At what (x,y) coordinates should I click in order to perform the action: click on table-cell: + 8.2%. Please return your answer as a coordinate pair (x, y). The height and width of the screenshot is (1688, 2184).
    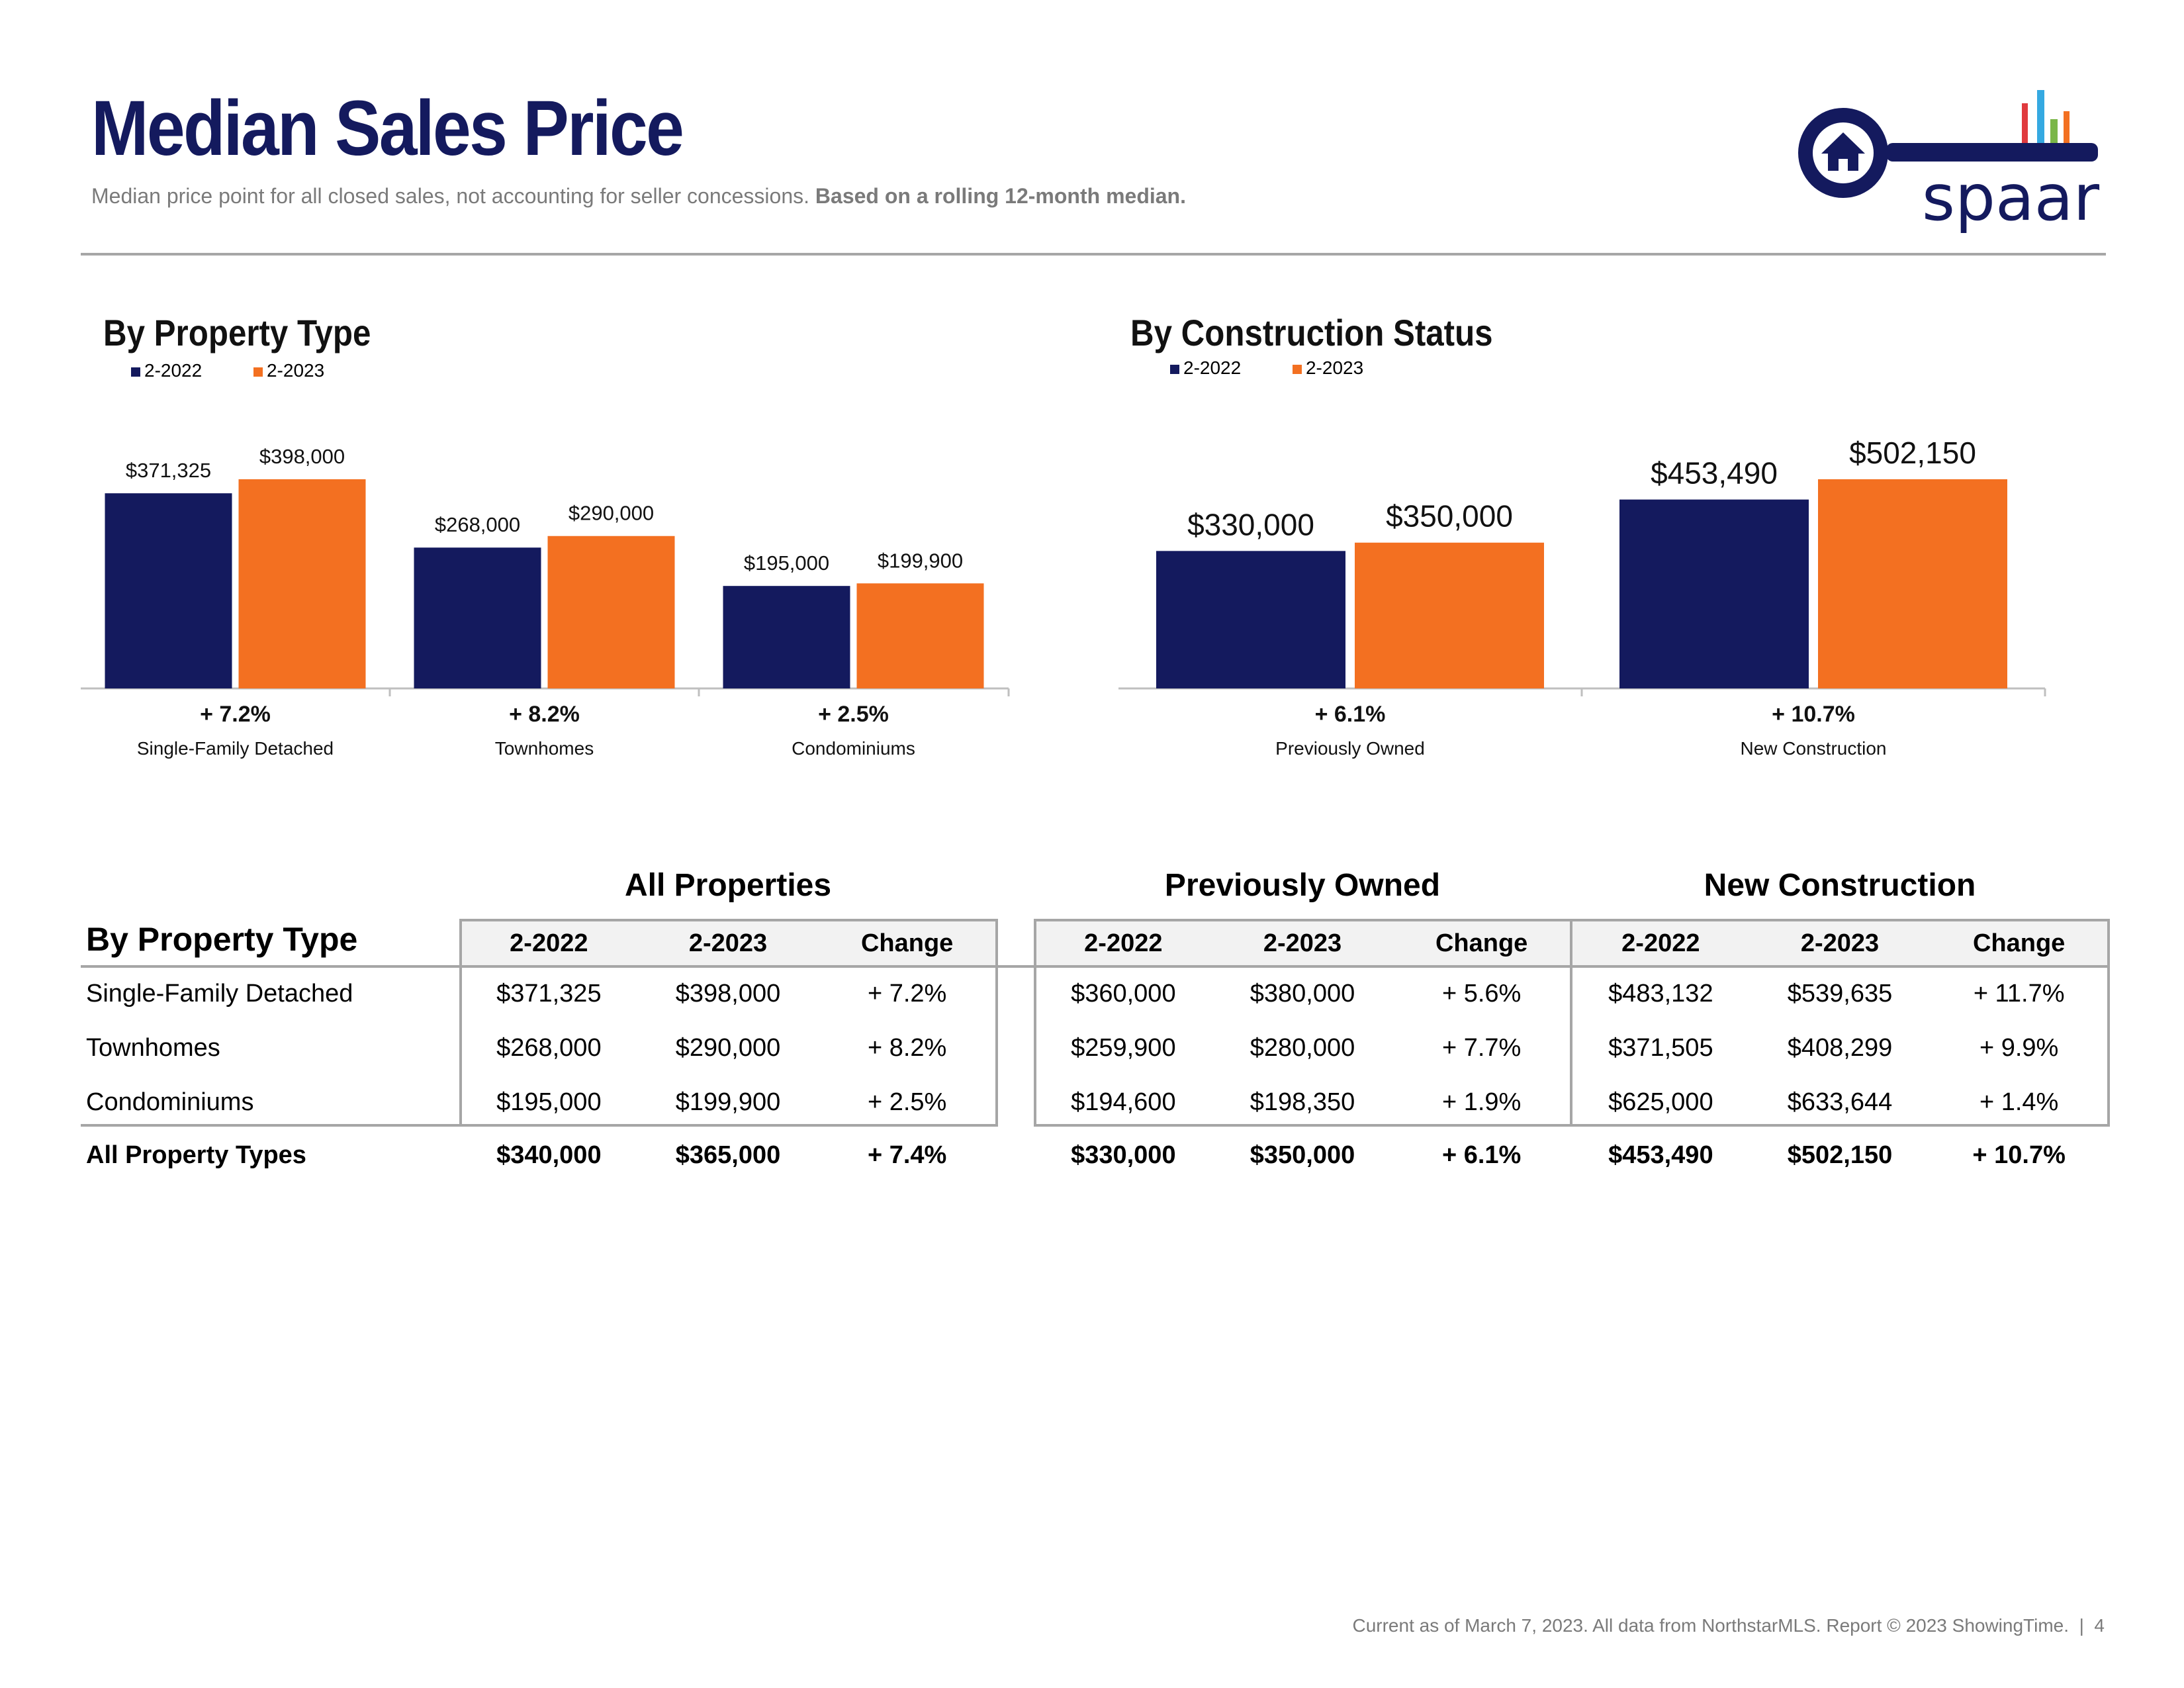
    Looking at the image, I should click on (907, 1048).